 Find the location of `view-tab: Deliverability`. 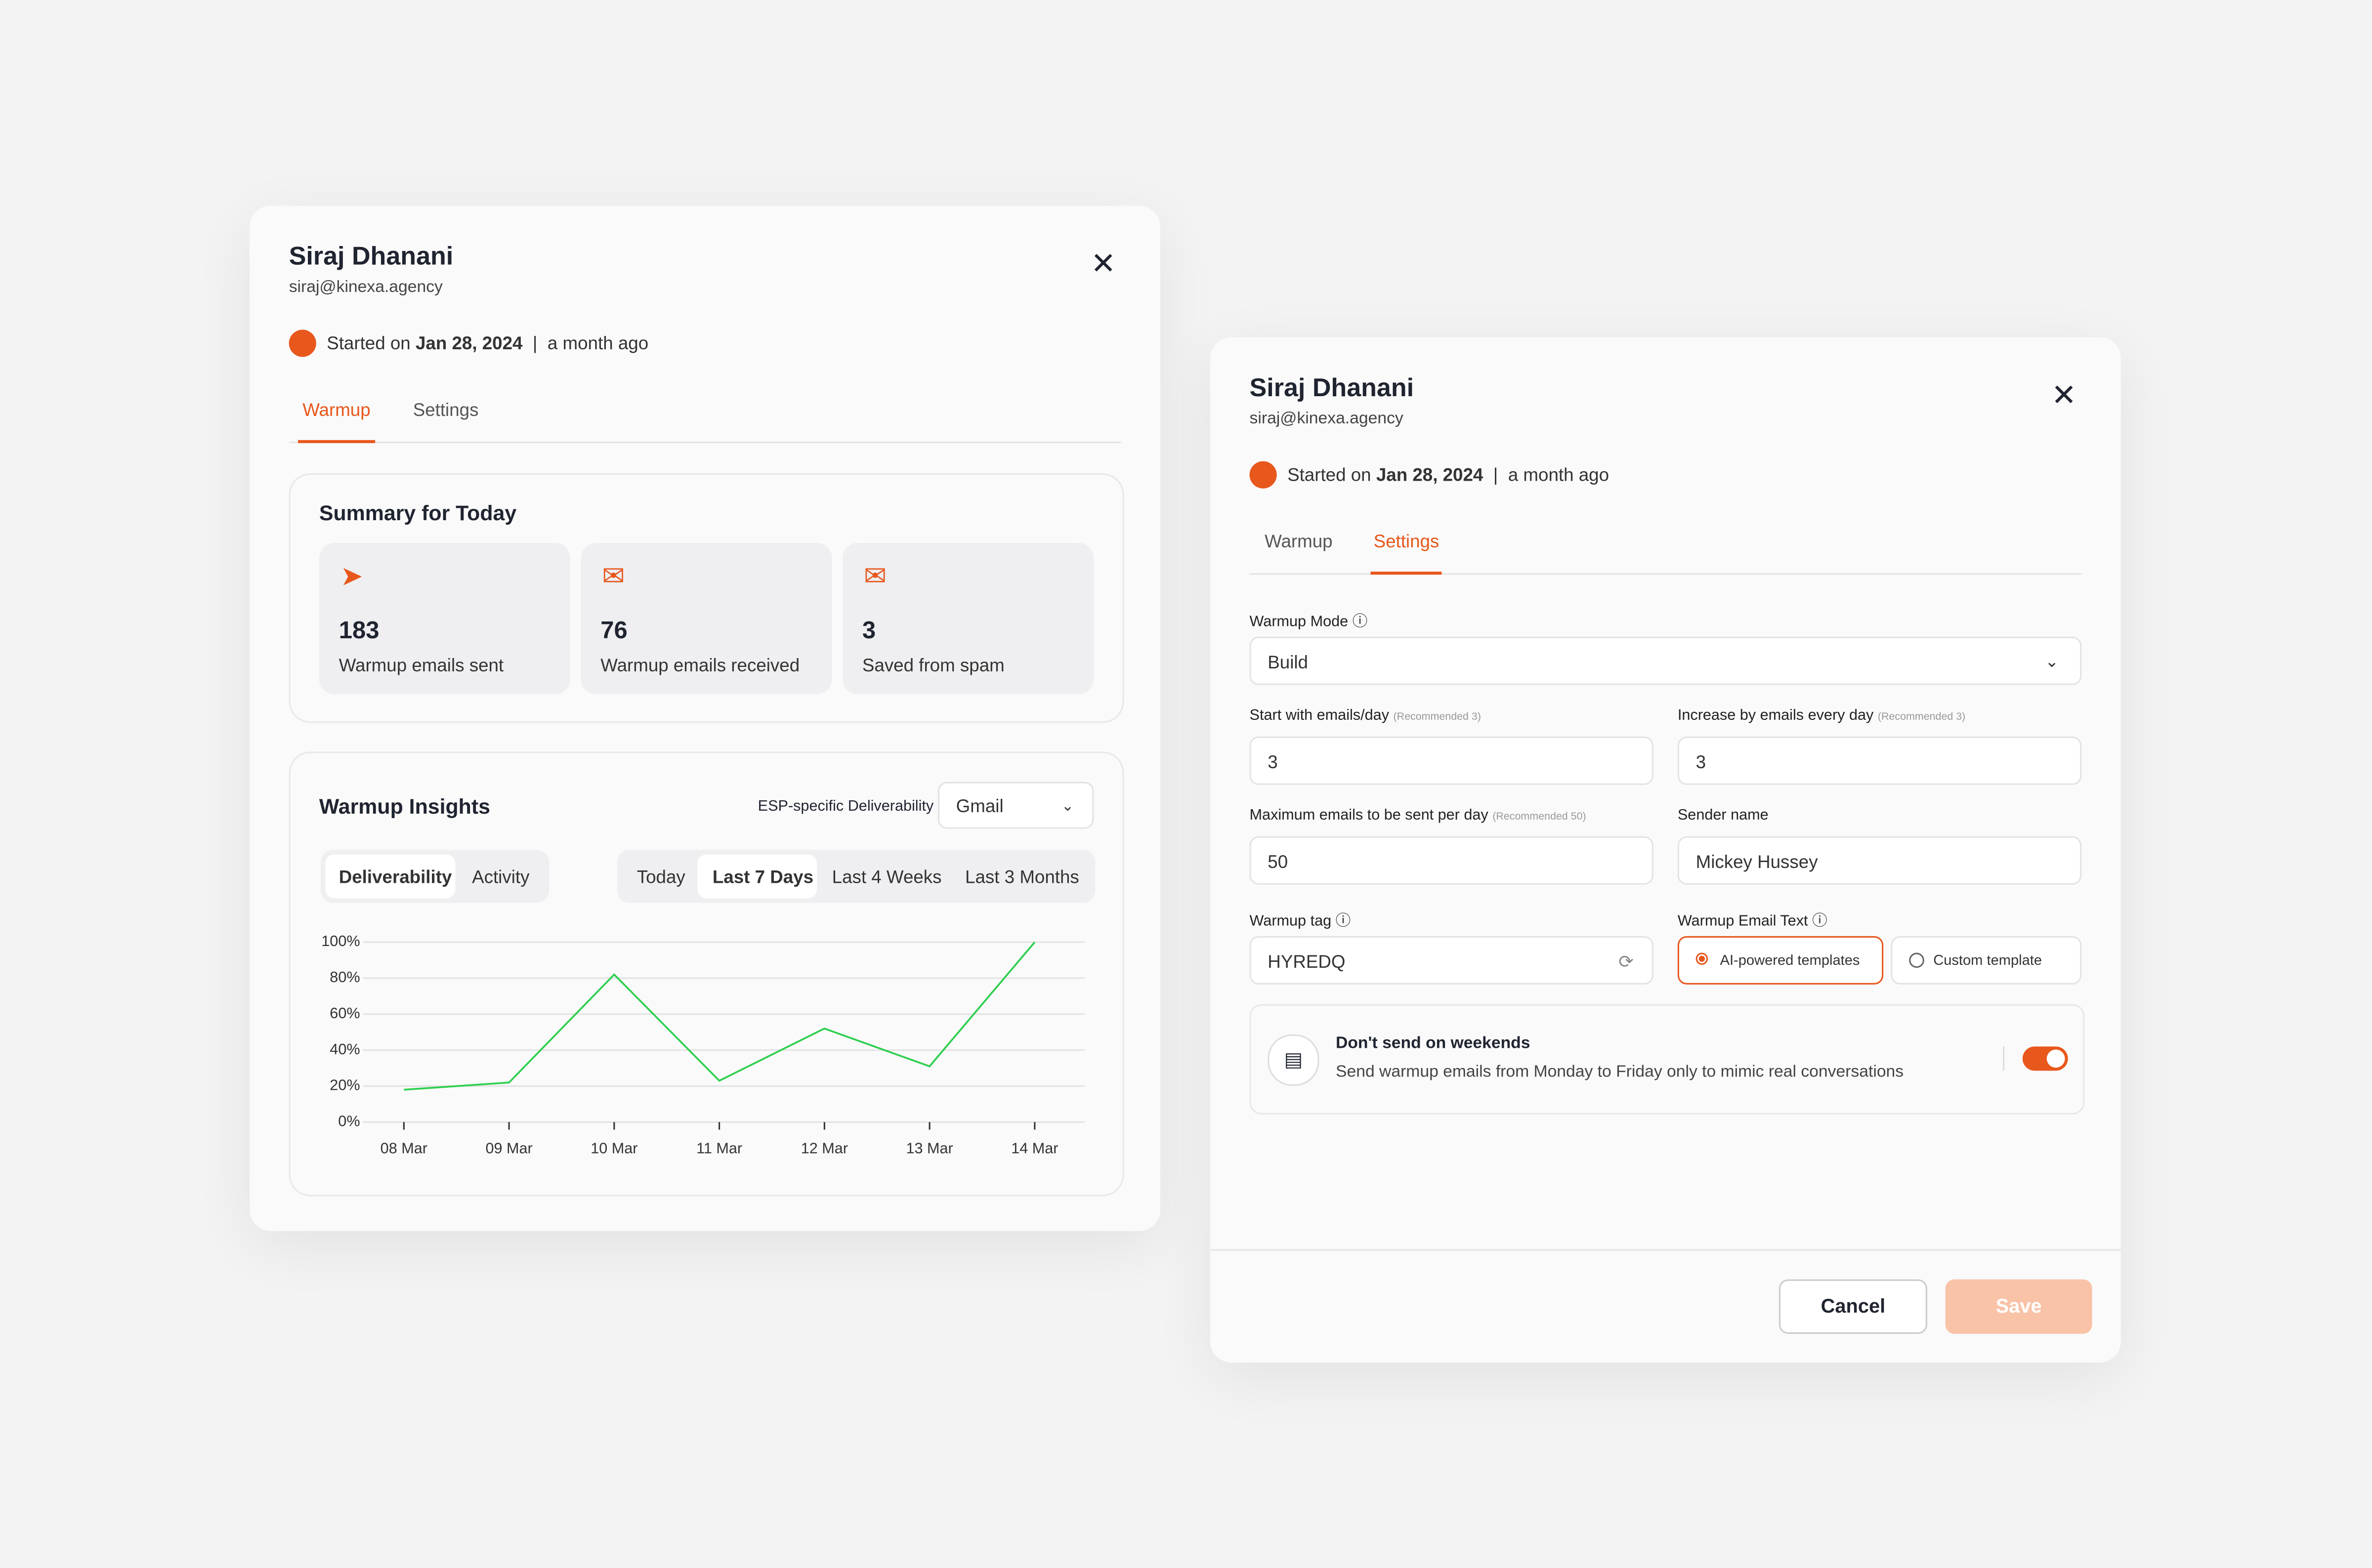

view-tab: Deliverability is located at coordinates (395, 877).